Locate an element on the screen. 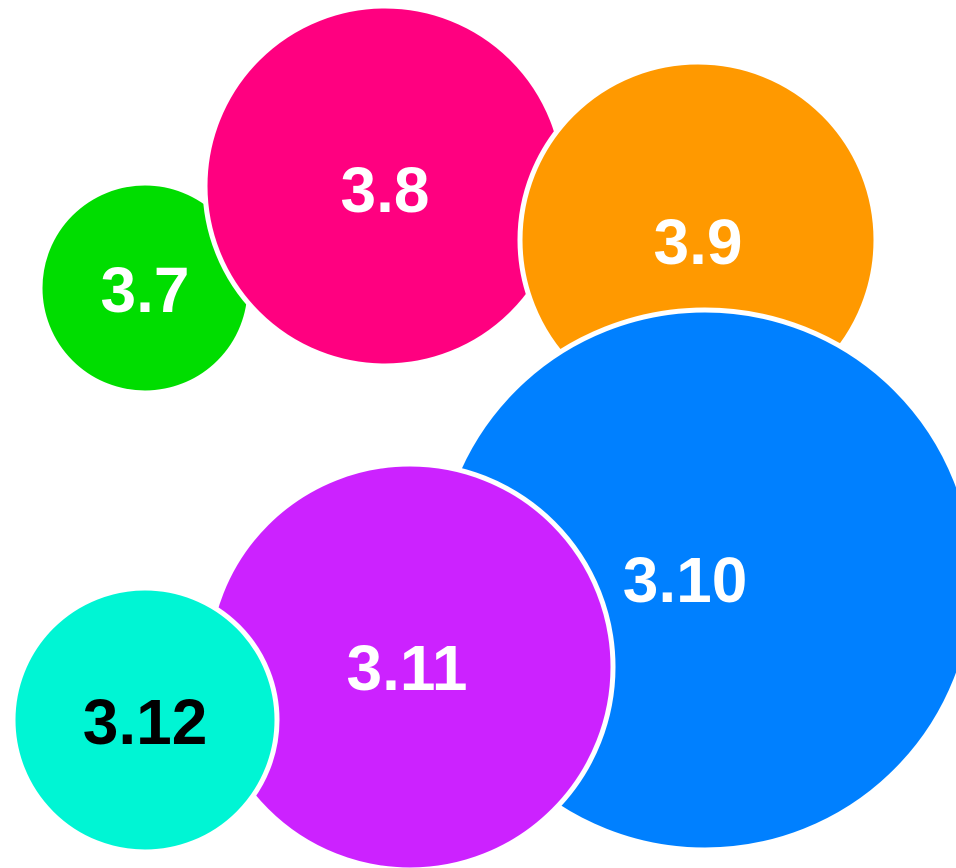 The width and height of the screenshot is (956, 868). bubble-label-3-12: 3.12 is located at coordinates (145, 722).